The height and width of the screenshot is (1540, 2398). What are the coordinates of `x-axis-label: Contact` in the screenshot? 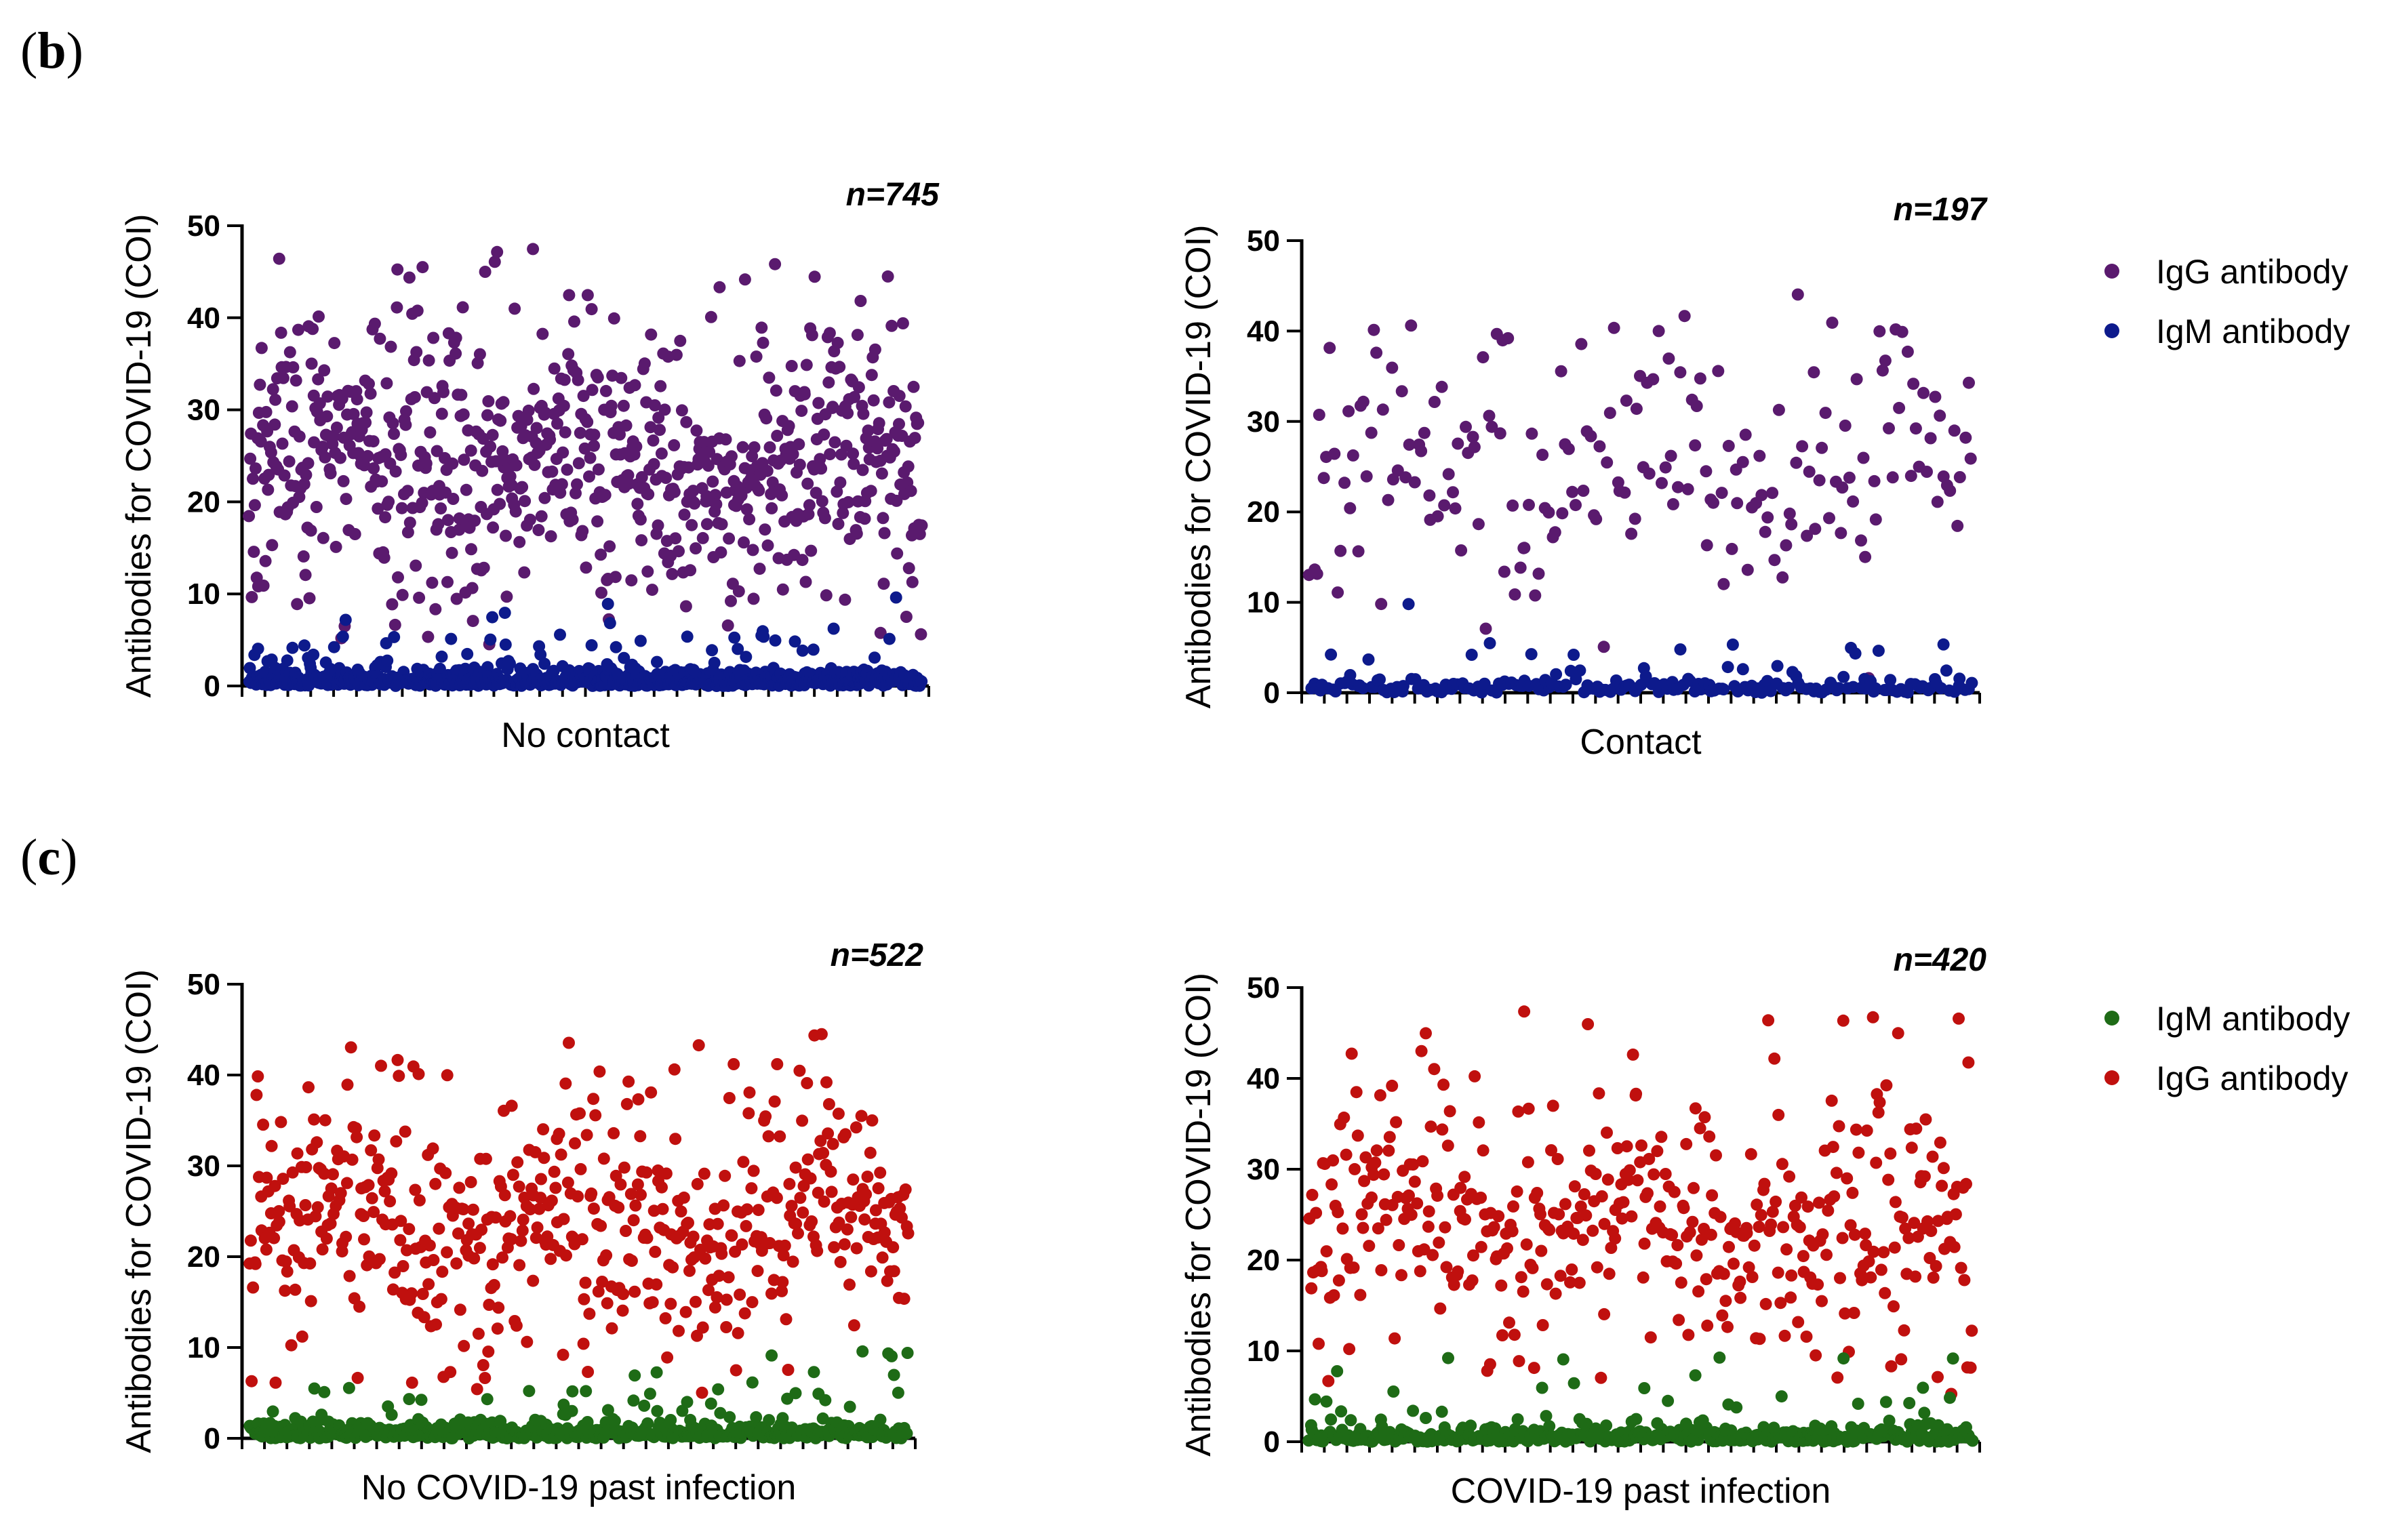 It's located at (1641, 743).